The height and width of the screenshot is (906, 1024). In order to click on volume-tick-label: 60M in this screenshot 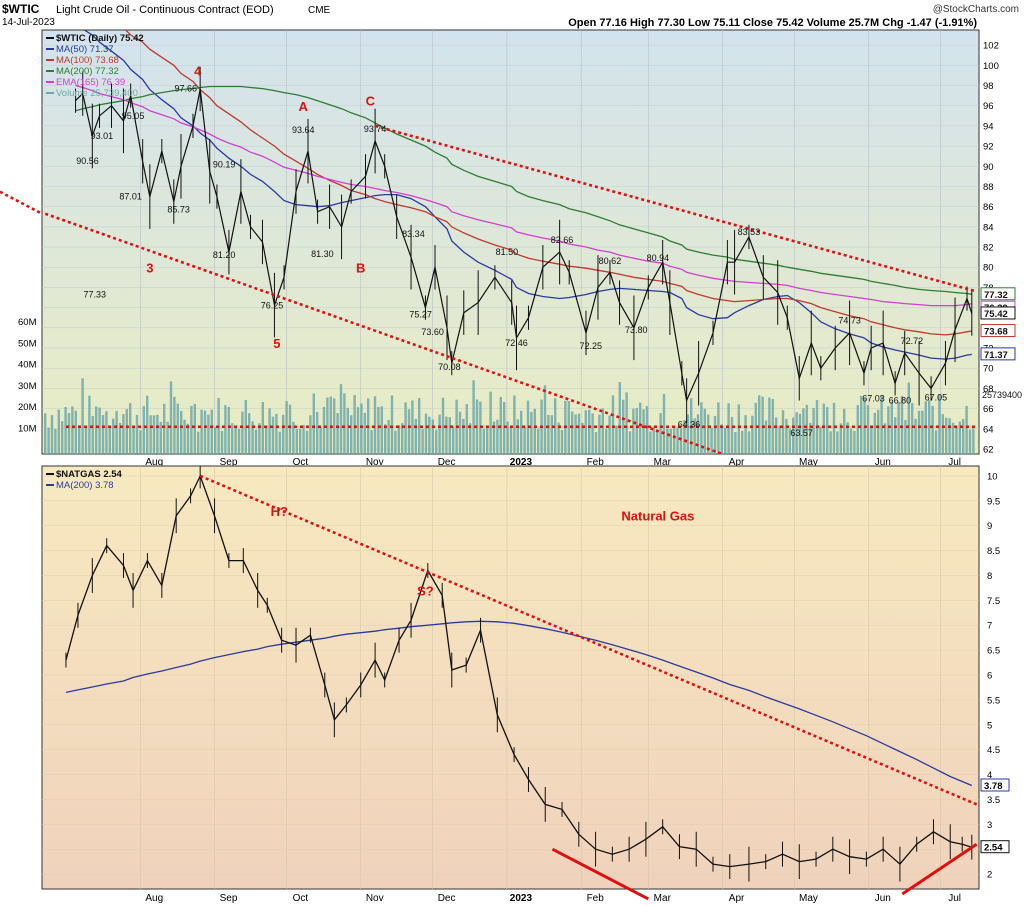, I will do `click(27, 322)`.